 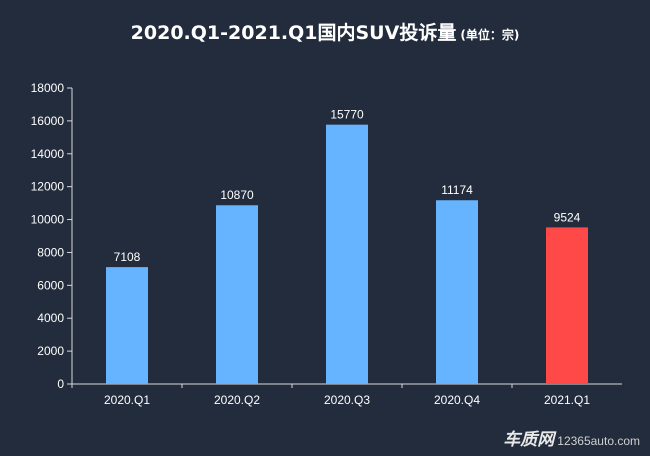 What do you see at coordinates (457, 190) in the screenshot?
I see `bar-value-label: 11174` at bounding box center [457, 190].